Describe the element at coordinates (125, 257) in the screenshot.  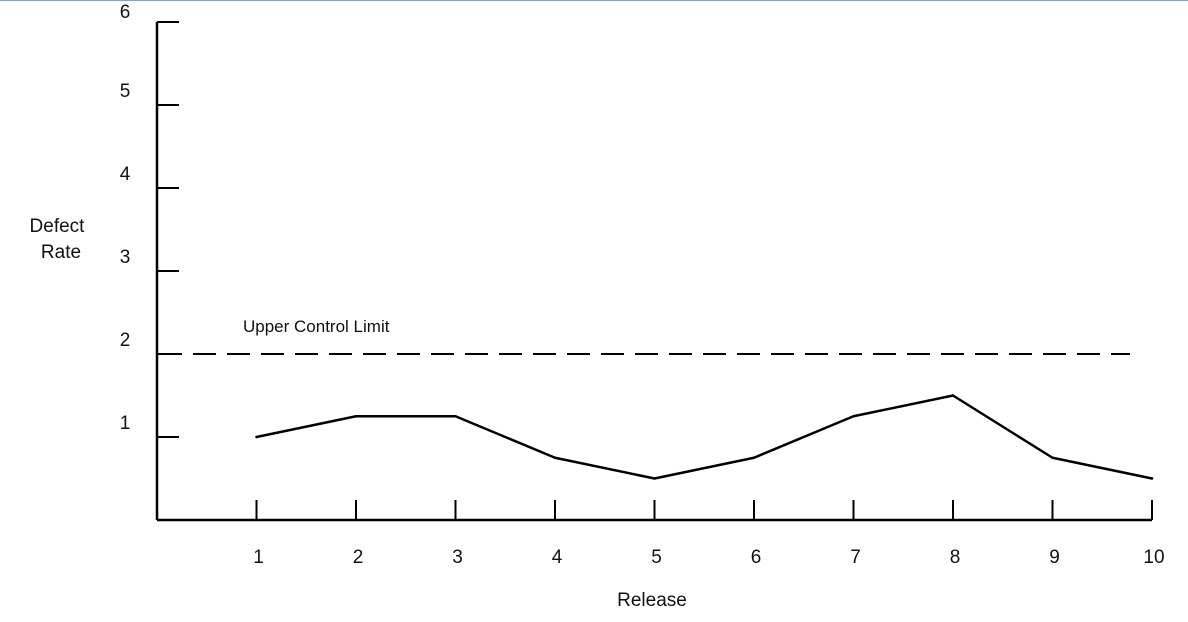
I see `y-tick-label-3: 3` at that location.